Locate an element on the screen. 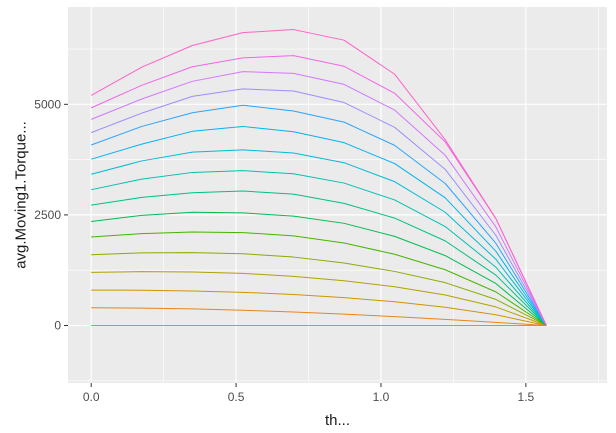 This screenshot has height=433, width=616. x-tick-label: 0.0 is located at coordinates (91, 397).